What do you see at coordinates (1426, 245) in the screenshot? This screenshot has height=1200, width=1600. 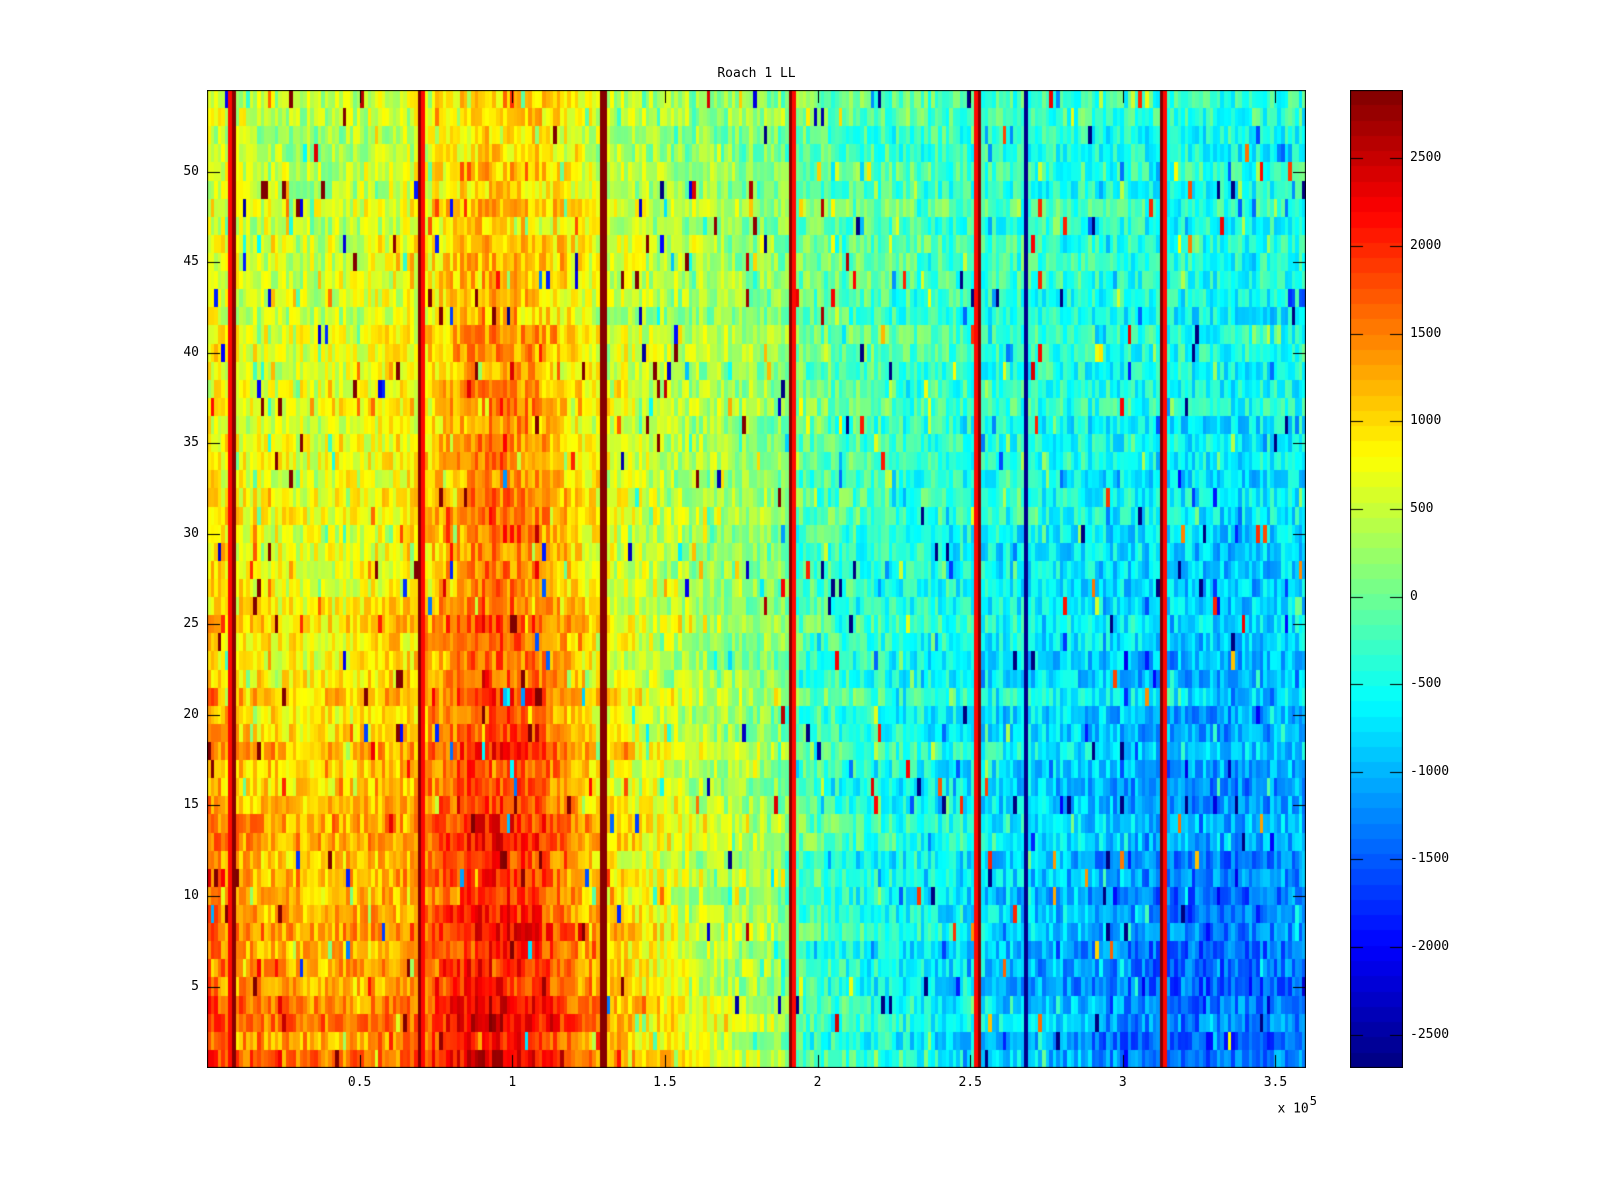 I see `colorbar-tick-label: 2000` at bounding box center [1426, 245].